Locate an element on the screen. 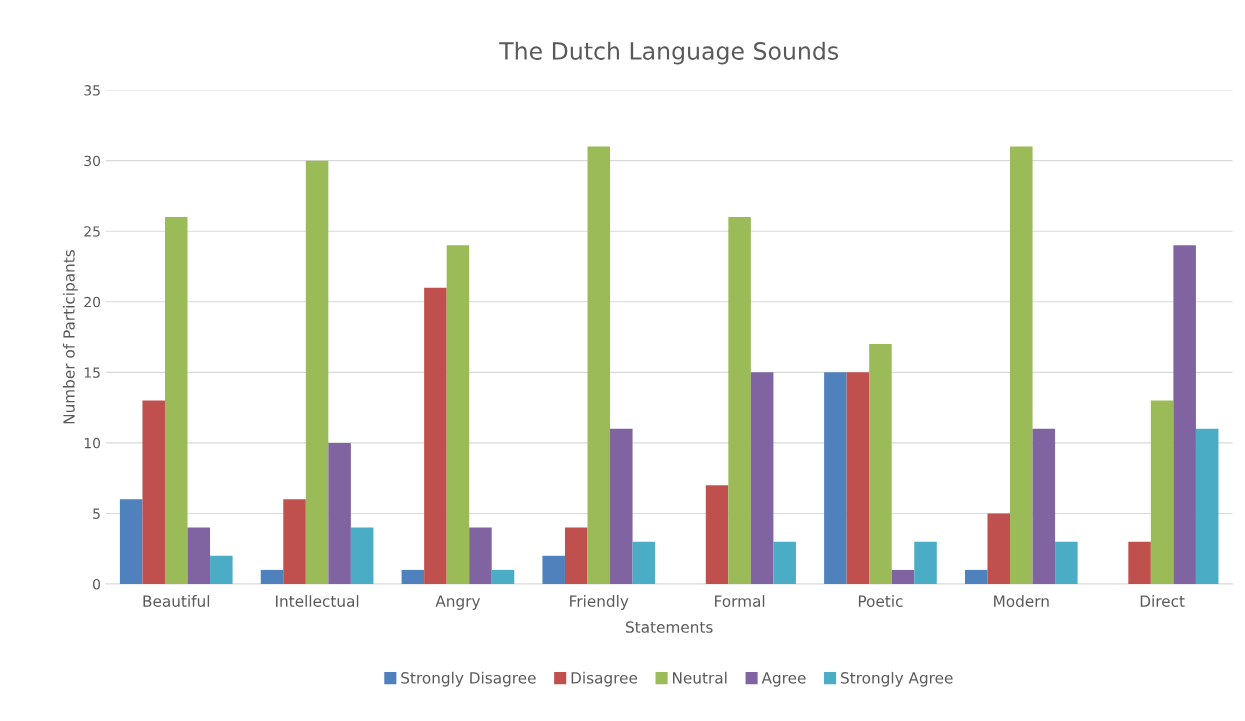  chart-title: The Dutch Language Sounds is located at coordinates (669, 53).